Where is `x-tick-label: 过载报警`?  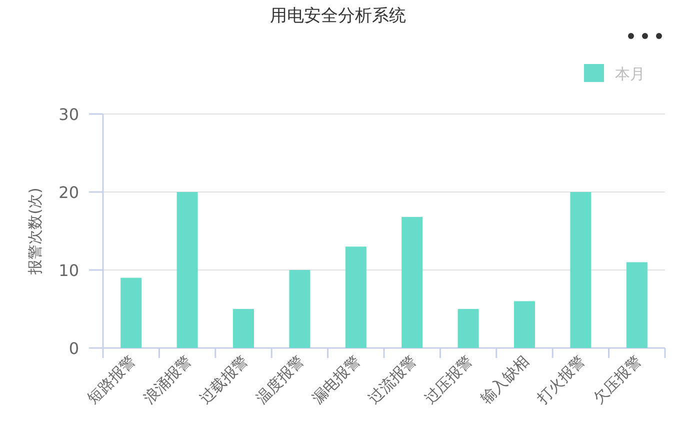 x-tick-label: 过载报警 is located at coordinates (224, 380).